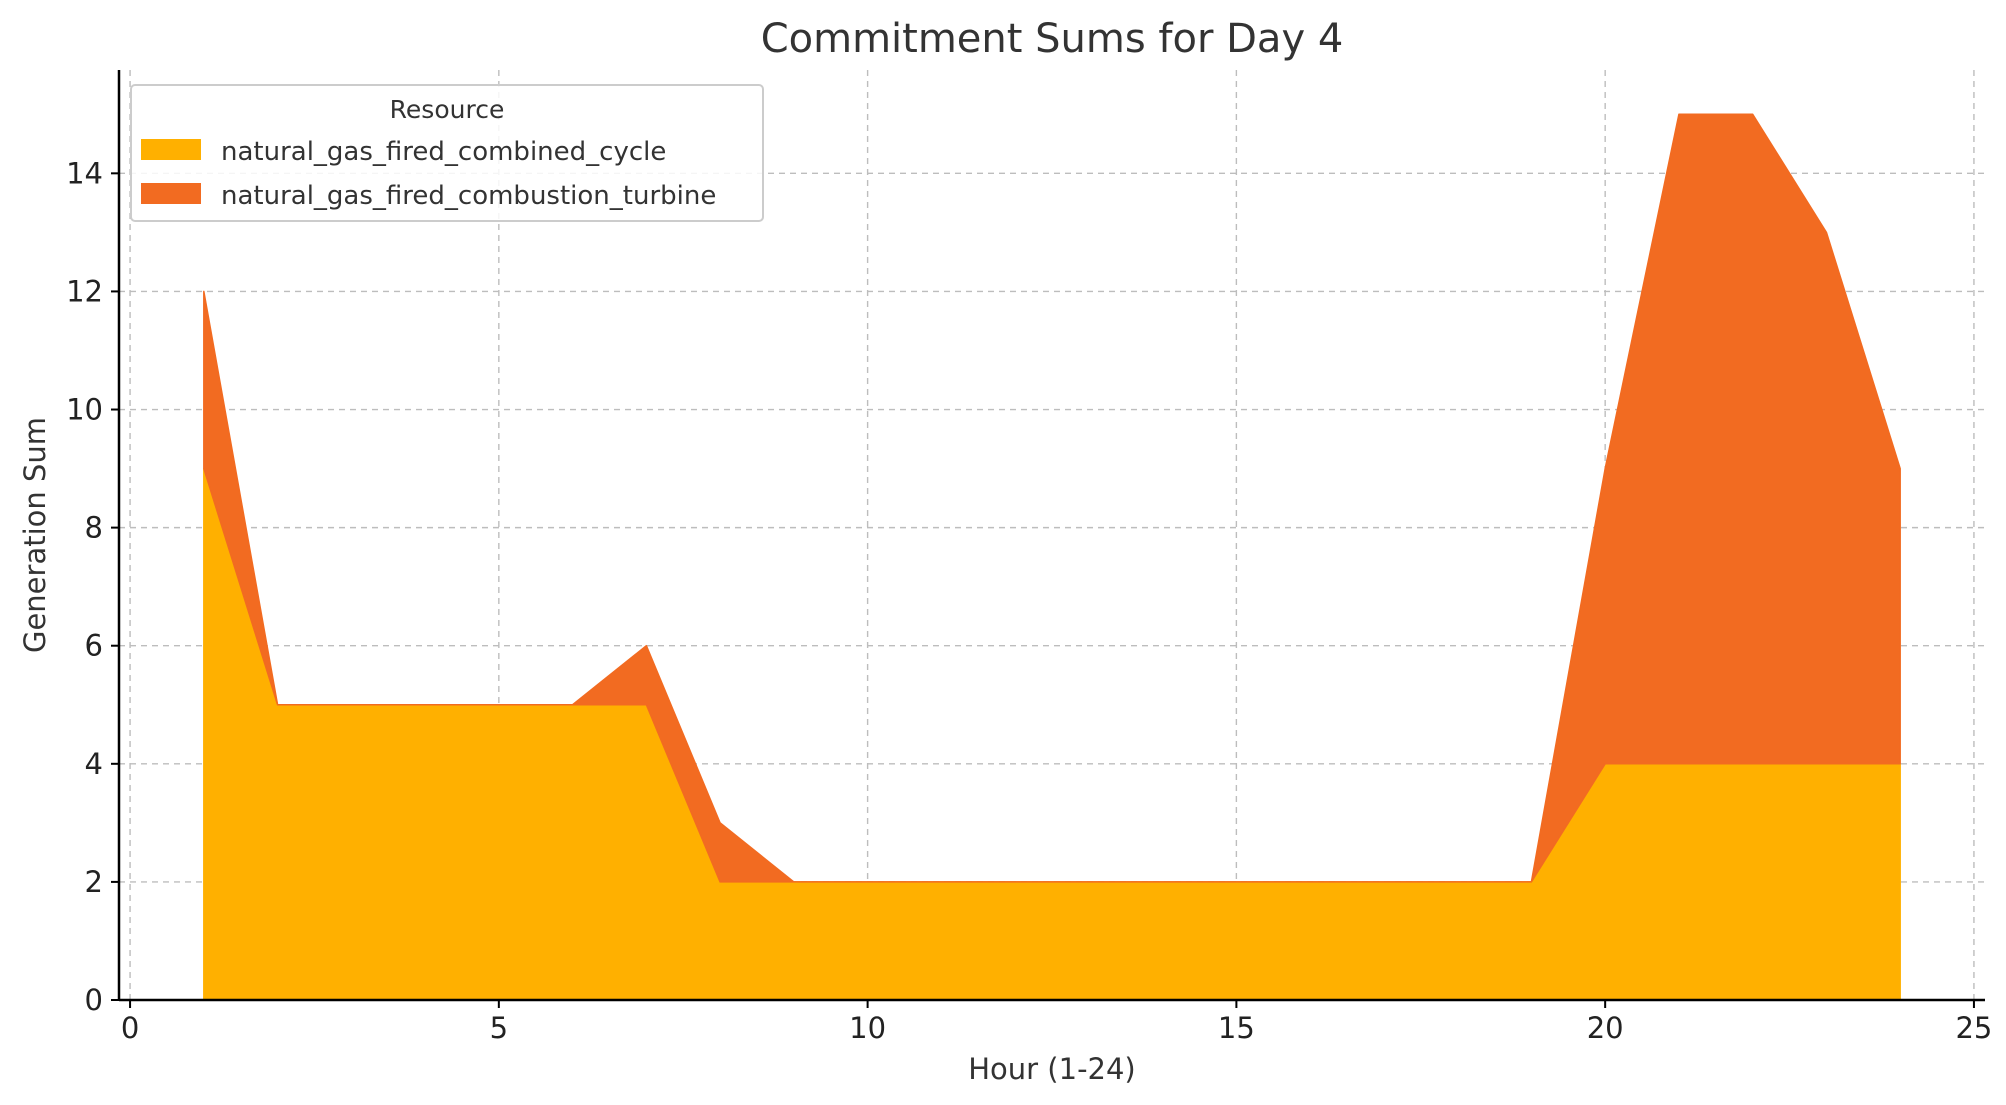  Describe the element at coordinates (171, 193) in the screenshot. I see `legend-swatch-combustion-turbine` at that location.